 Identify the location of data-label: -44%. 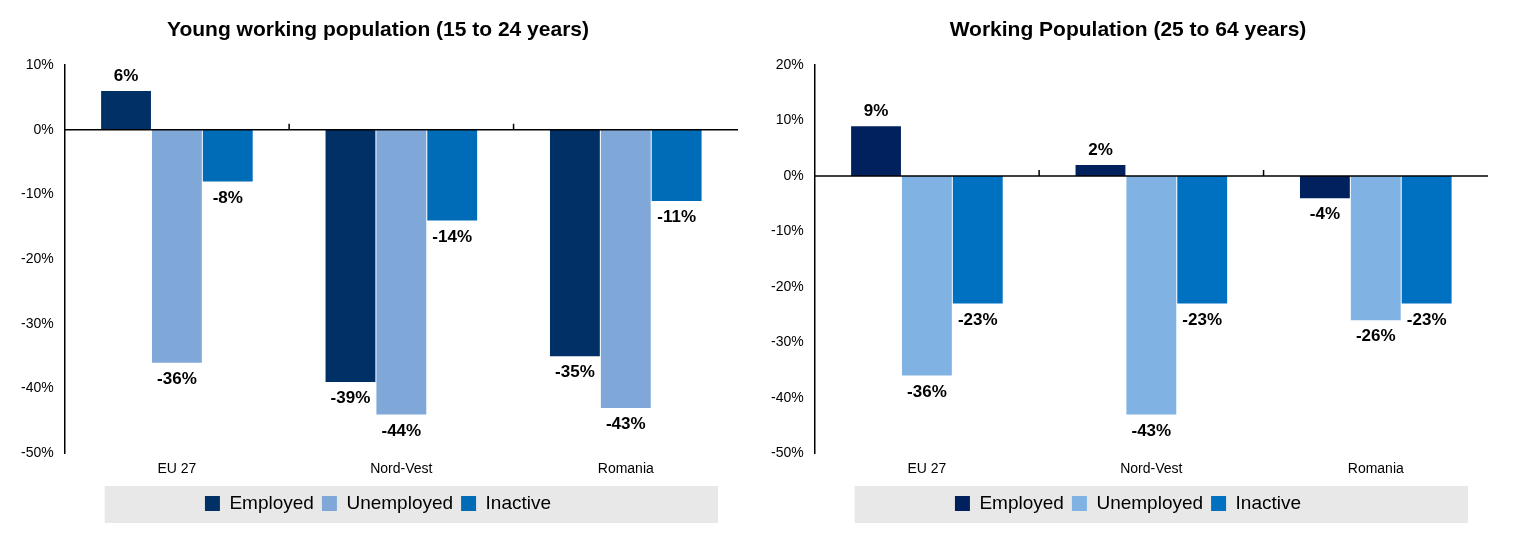
(401, 430).